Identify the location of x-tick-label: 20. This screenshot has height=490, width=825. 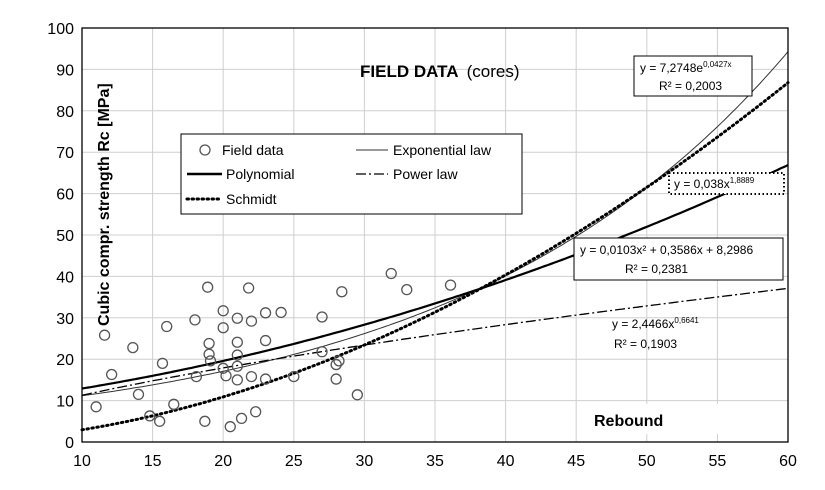
(223, 461).